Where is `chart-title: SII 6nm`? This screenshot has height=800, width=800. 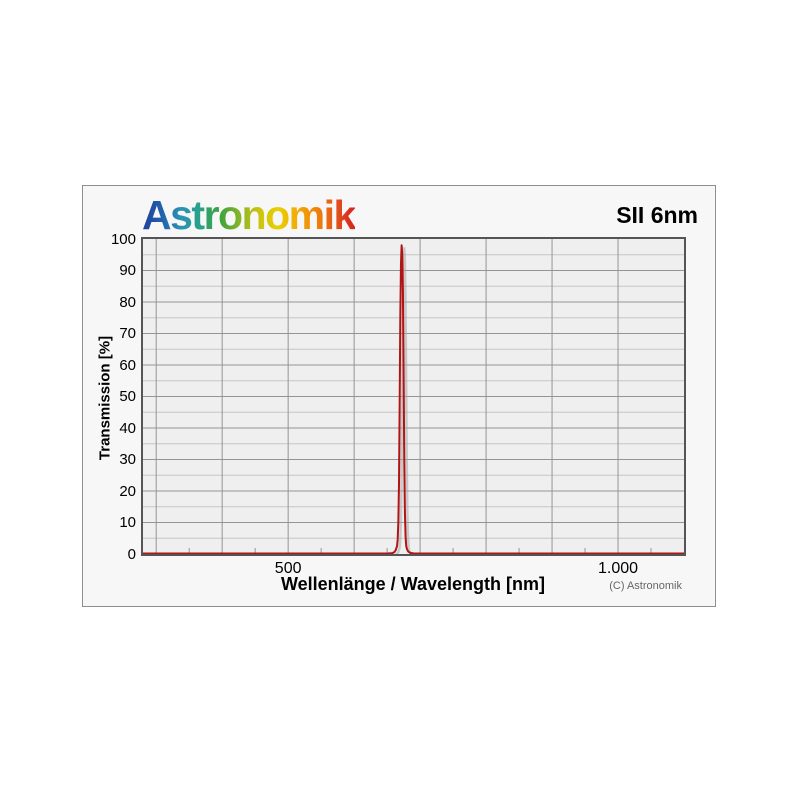 chart-title: SII 6nm is located at coordinates (657, 215).